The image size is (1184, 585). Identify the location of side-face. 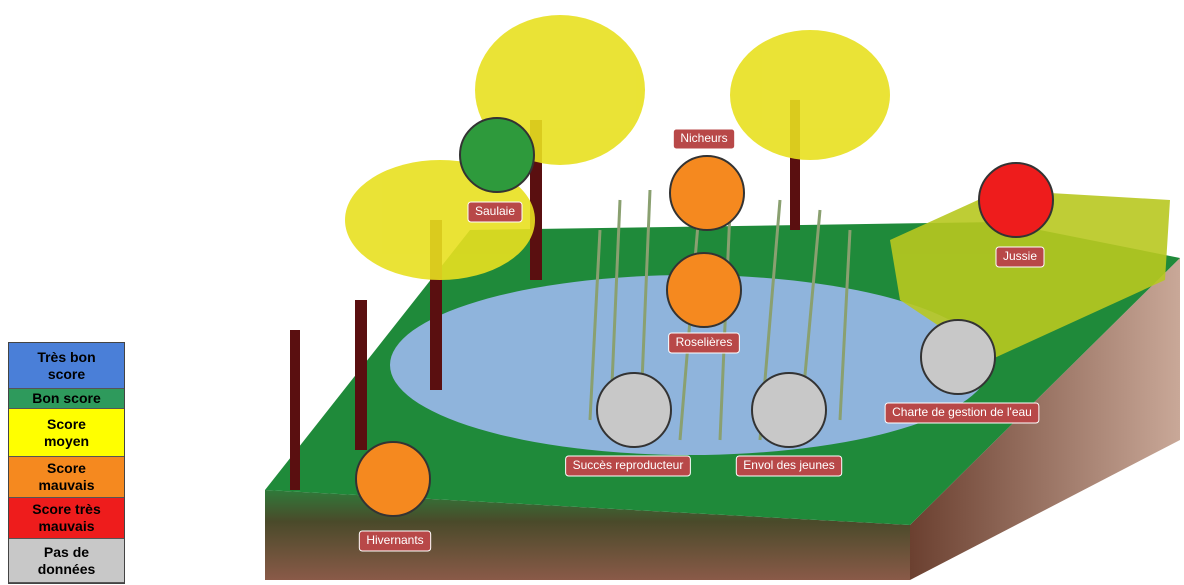
(1045, 419).